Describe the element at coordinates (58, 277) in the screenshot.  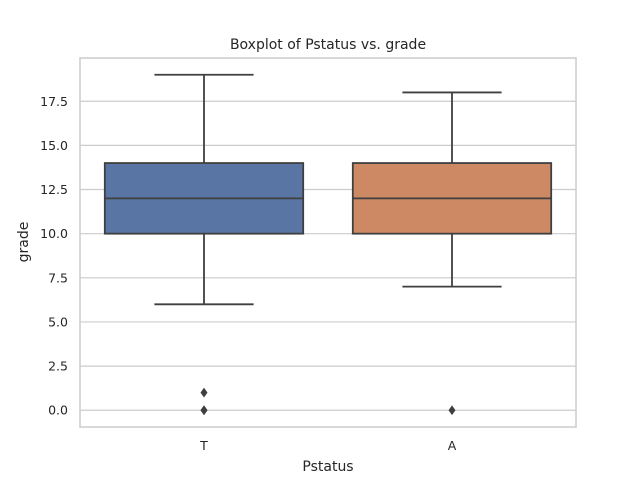
I see `y-tick-label: 7.5` at that location.